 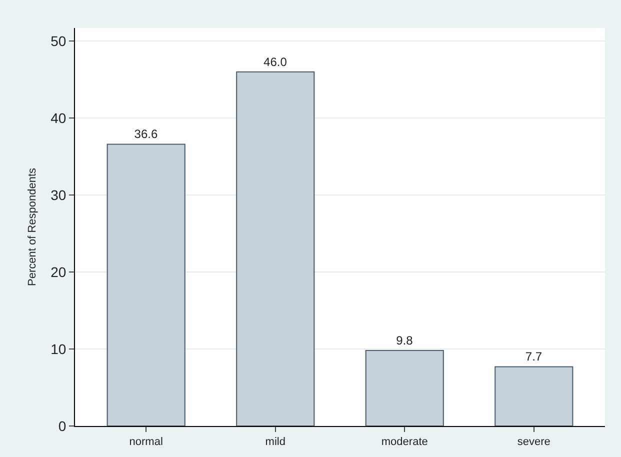 What do you see at coordinates (146, 134) in the screenshot?
I see `data-label: 36.6` at bounding box center [146, 134].